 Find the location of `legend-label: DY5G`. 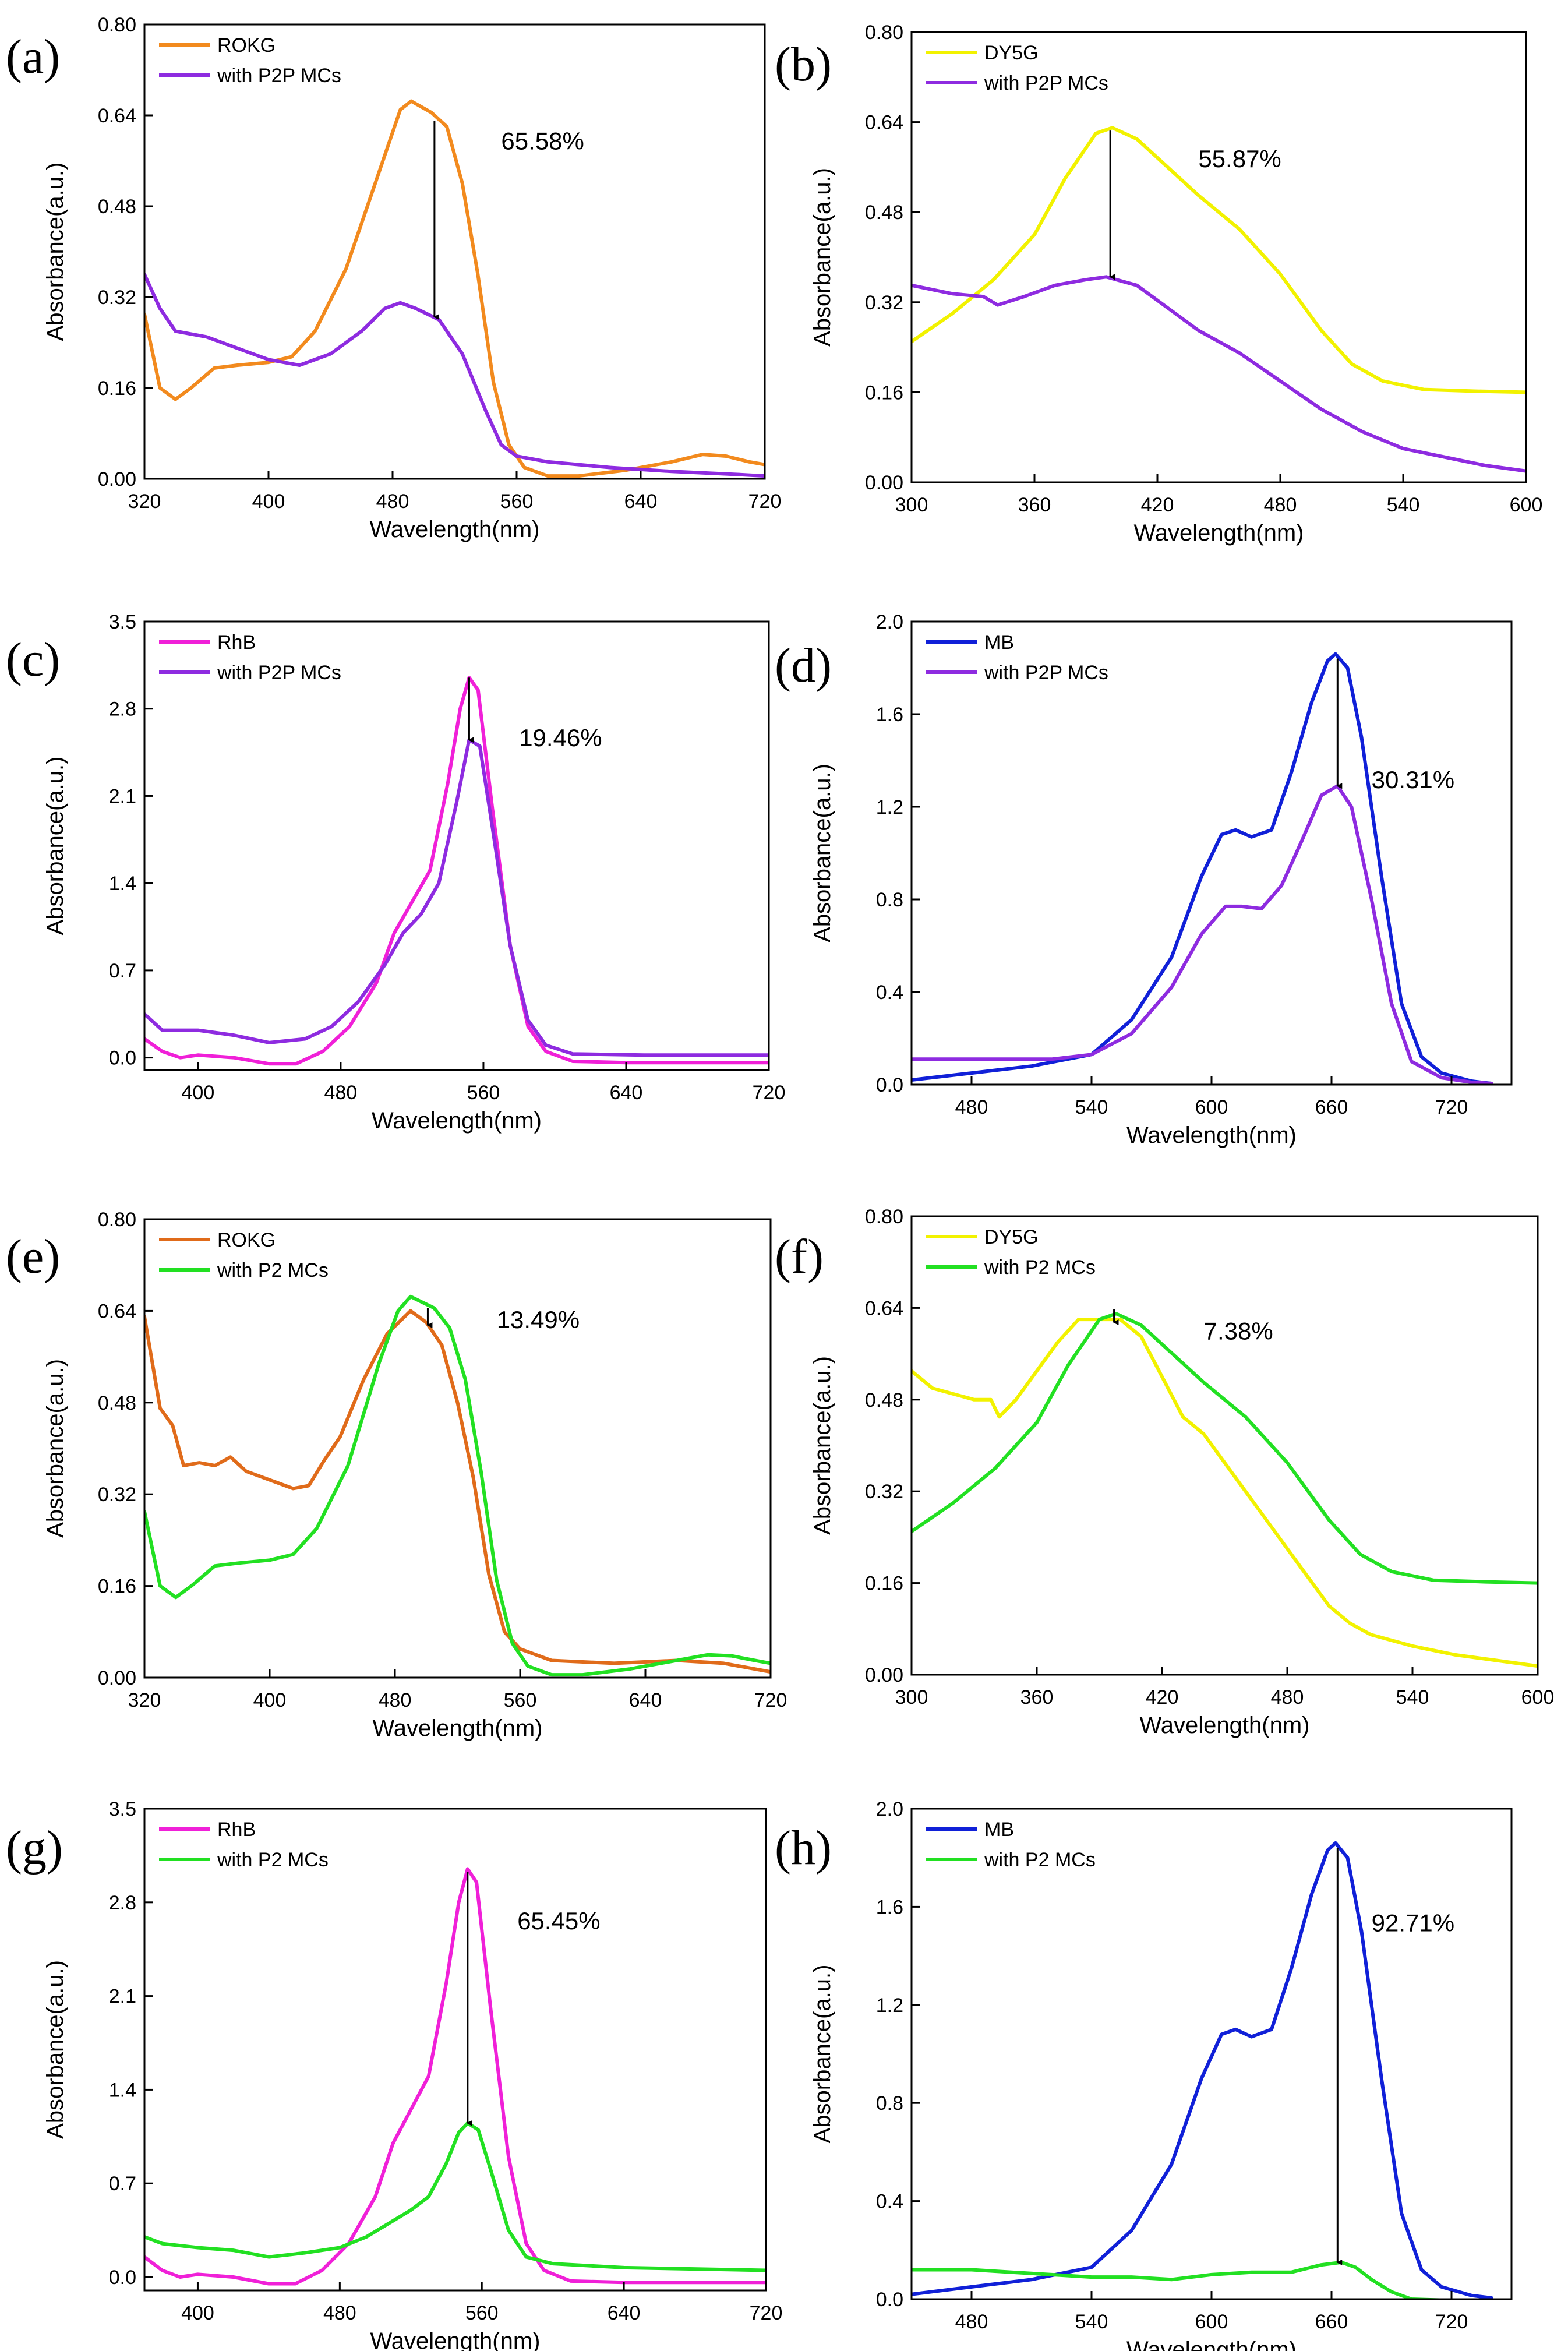

legend-label: DY5G is located at coordinates (1011, 53).